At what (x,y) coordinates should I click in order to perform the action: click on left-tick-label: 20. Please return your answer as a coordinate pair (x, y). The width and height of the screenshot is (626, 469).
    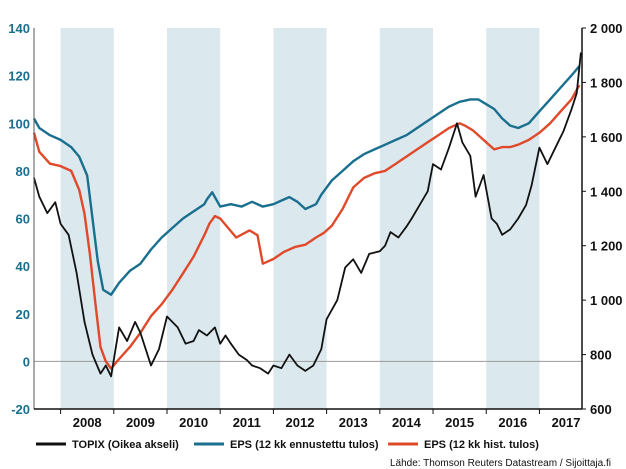
    Looking at the image, I should click on (23, 314).